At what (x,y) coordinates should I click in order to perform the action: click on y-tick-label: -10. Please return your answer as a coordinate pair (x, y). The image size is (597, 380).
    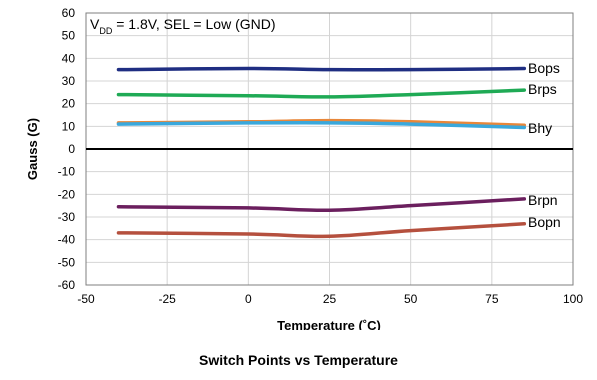
    Looking at the image, I should click on (67, 172).